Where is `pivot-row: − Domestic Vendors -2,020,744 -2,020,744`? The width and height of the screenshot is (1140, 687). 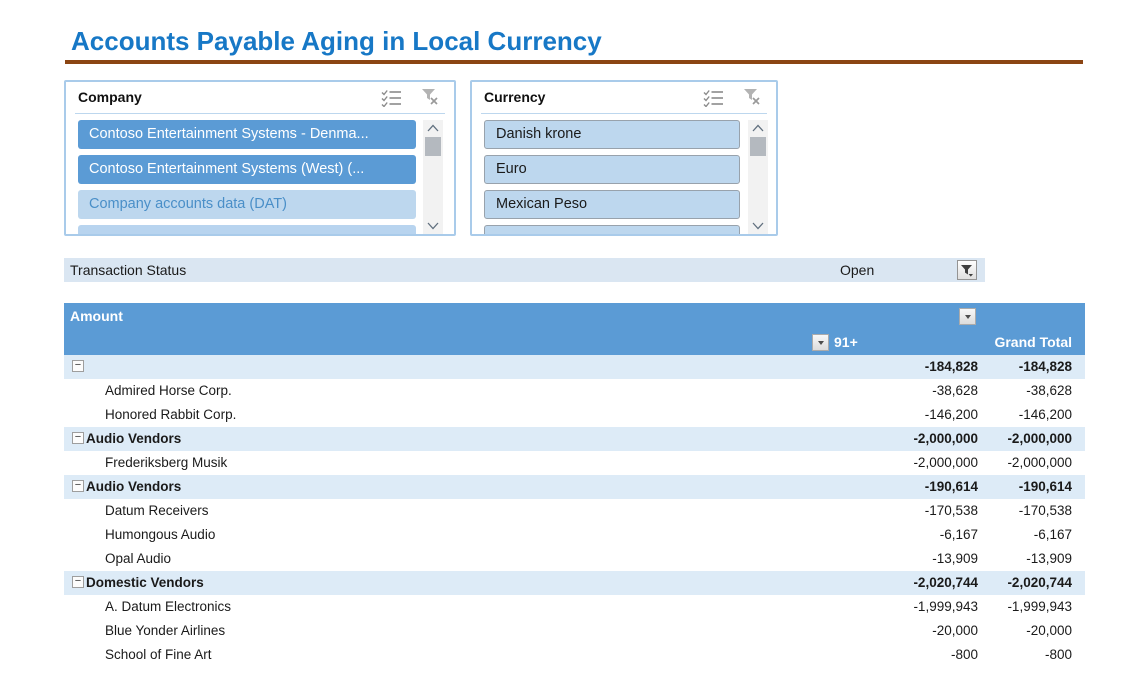 pivot-row: − Domestic Vendors -2,020,744 -2,020,744 is located at coordinates (574, 583).